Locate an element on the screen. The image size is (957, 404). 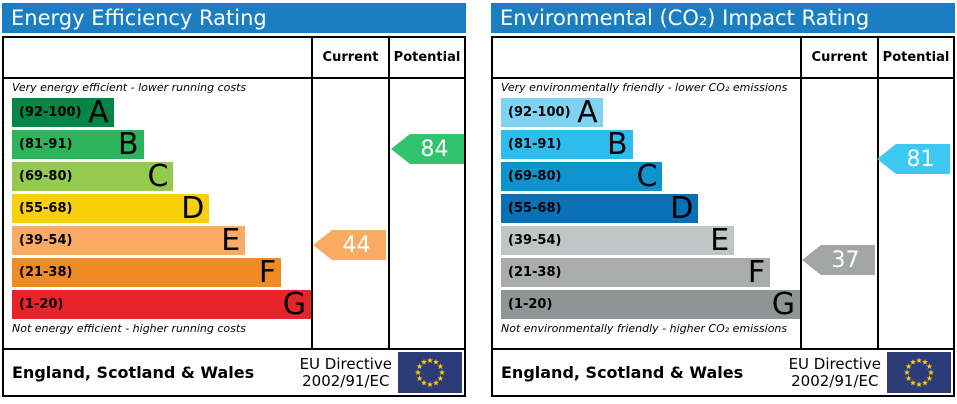
potential-rating-arrow: 84 is located at coordinates (427, 149).